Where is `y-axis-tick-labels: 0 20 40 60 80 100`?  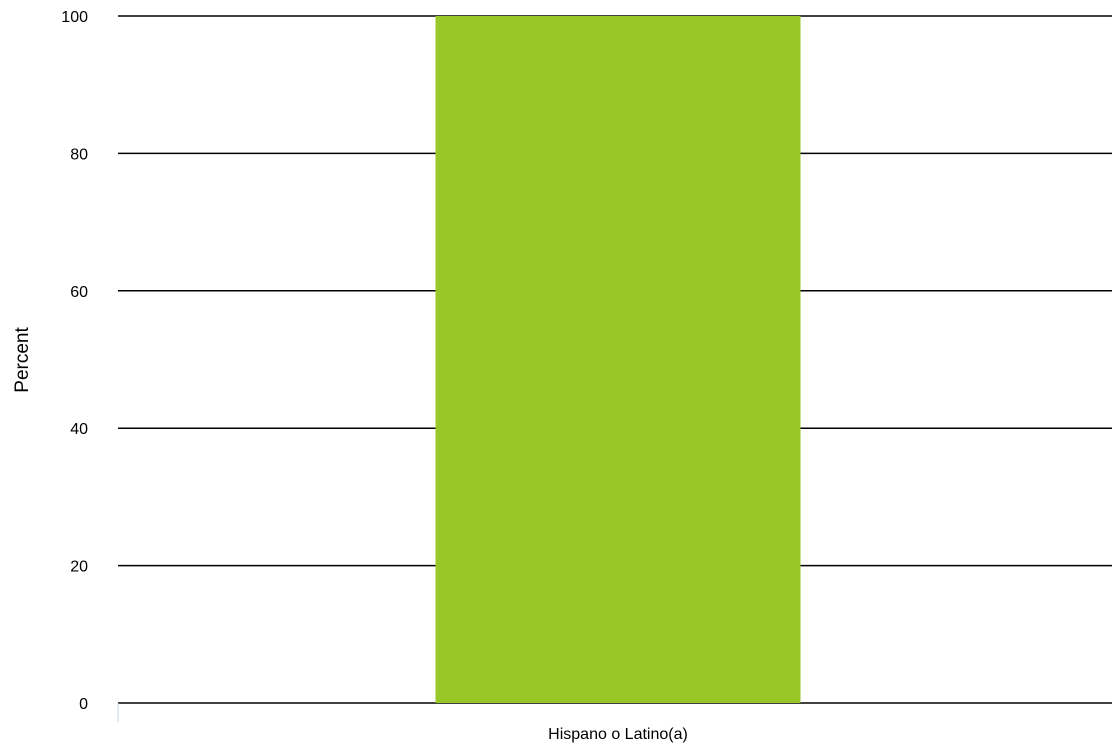
y-axis-tick-labels: 0 20 40 60 80 100 is located at coordinates (74, 361).